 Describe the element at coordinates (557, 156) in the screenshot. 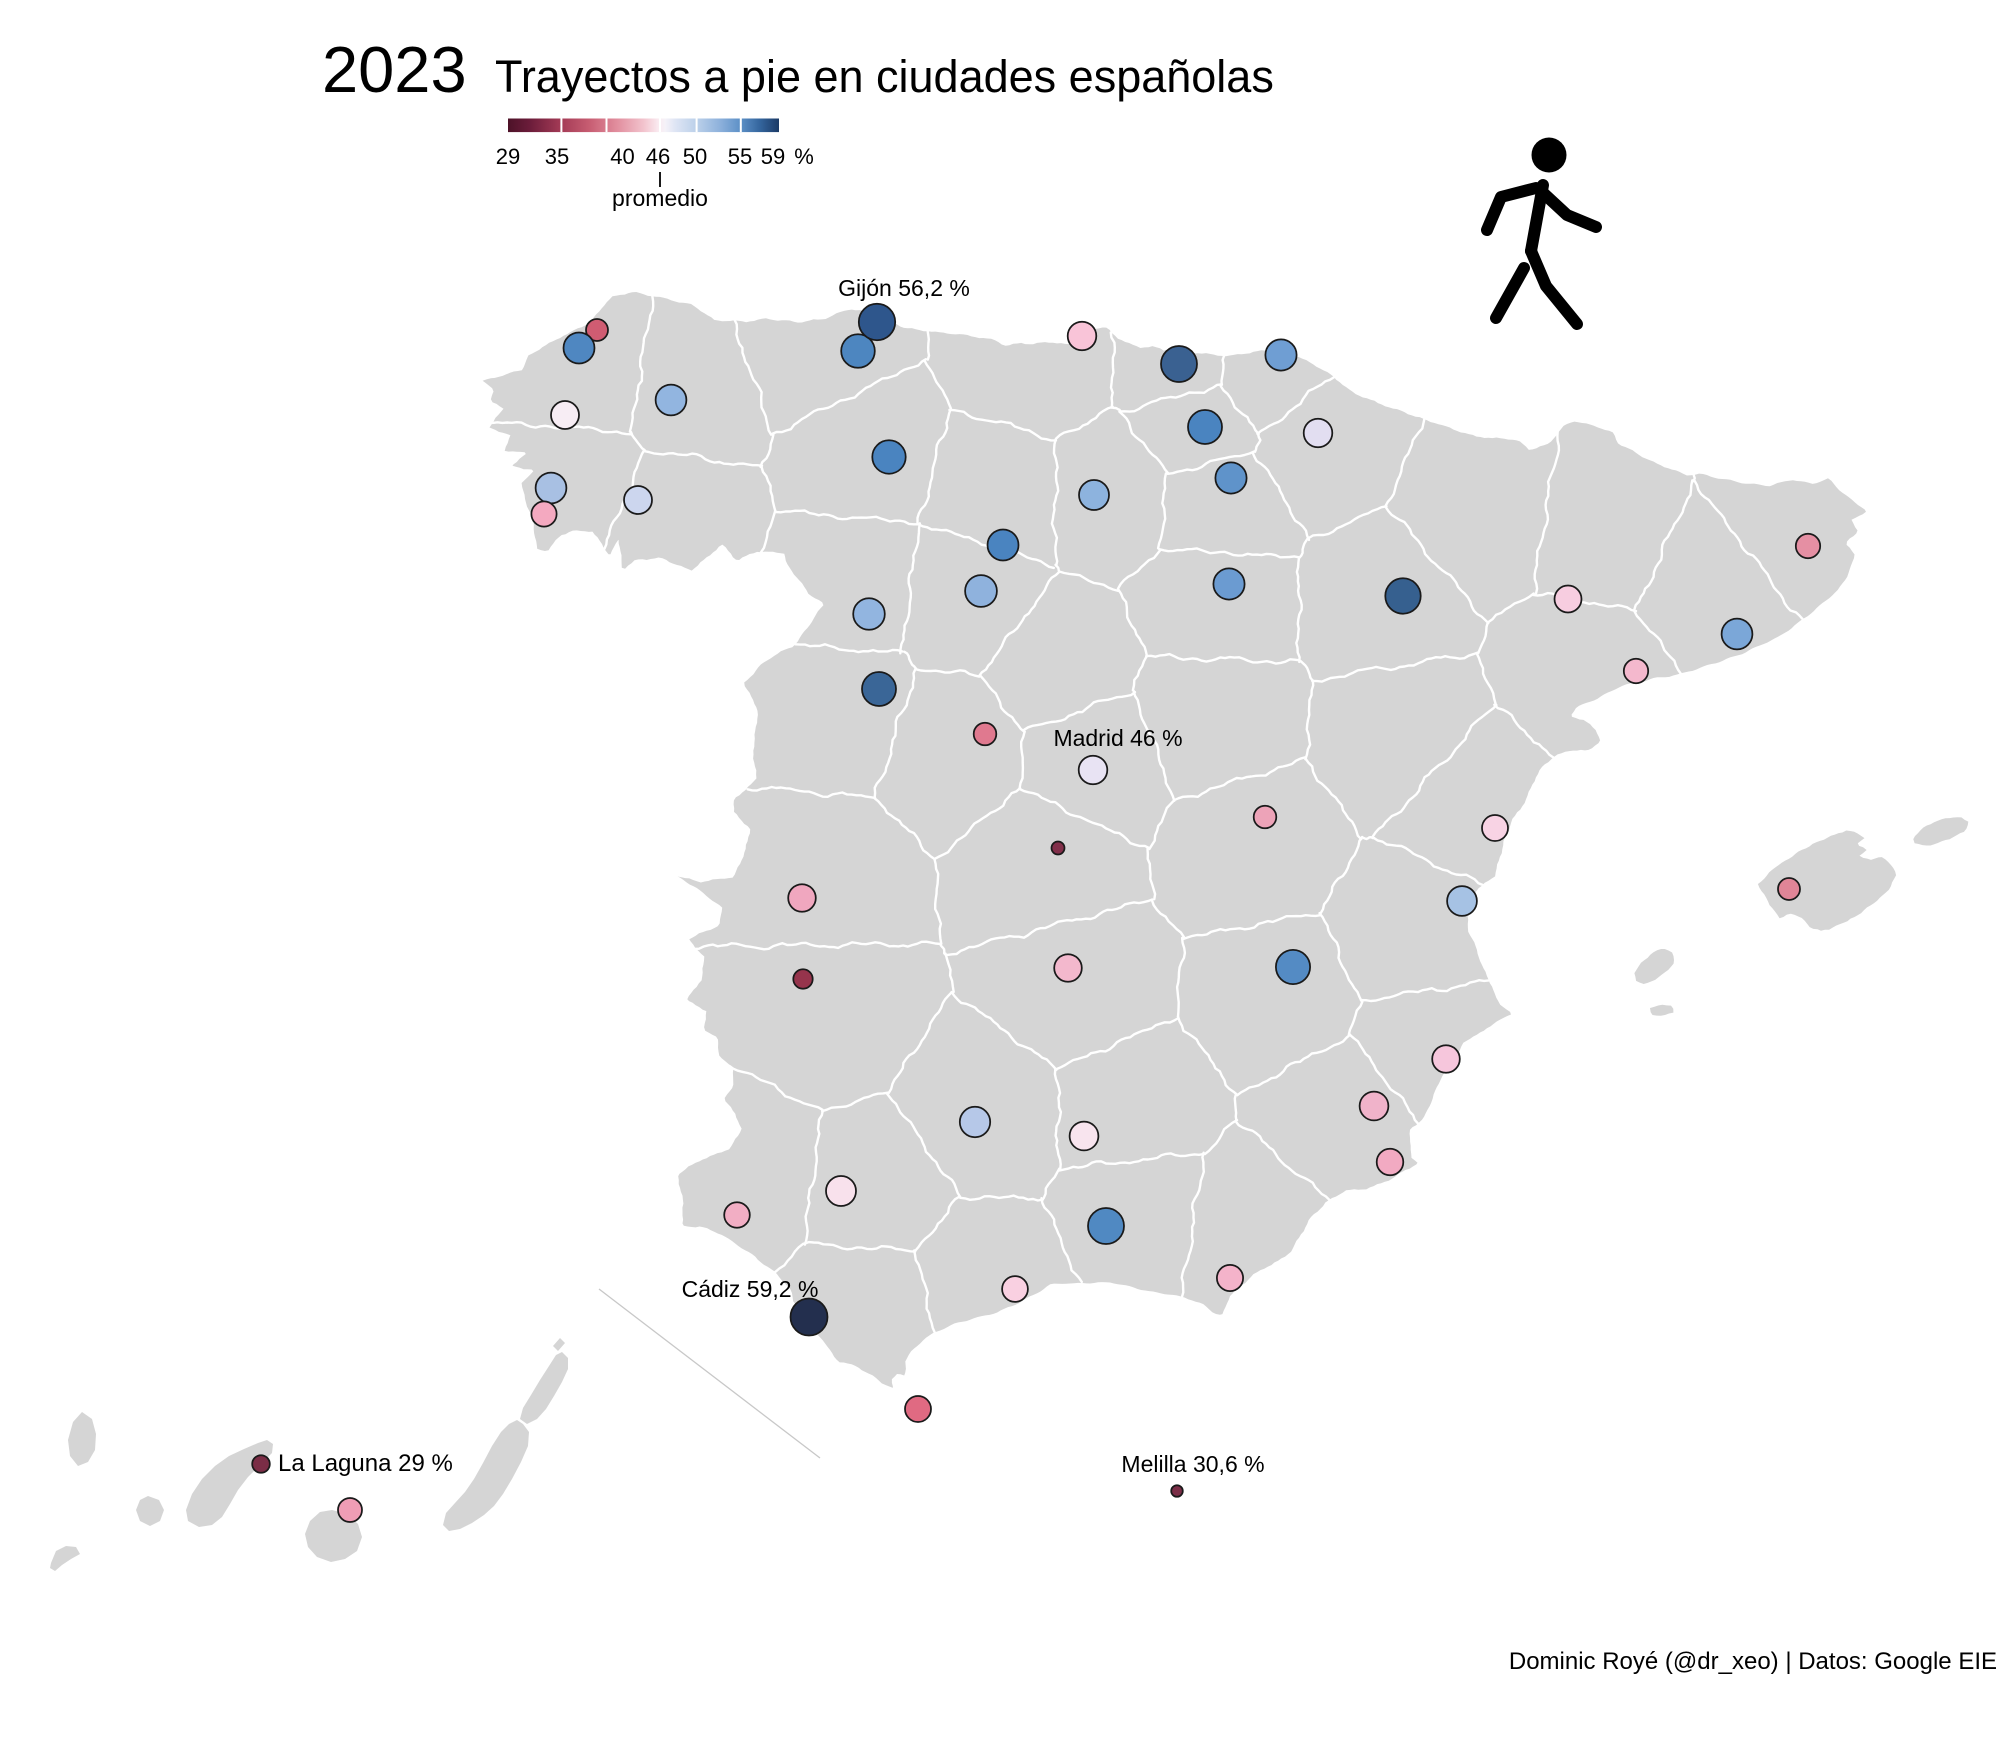

I see `svg-text: 35` at that location.